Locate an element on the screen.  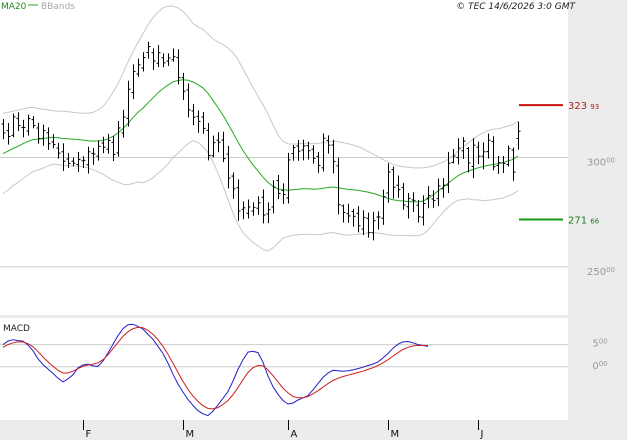
bbands-legend-label: BBands is located at coordinates (58, 7).